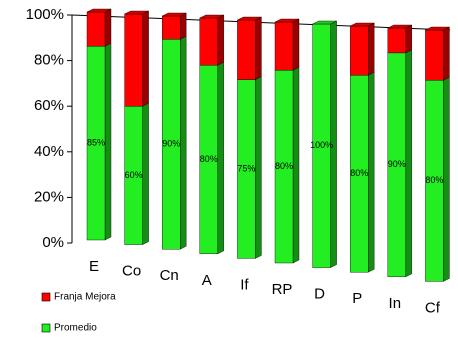  What do you see at coordinates (45, 14) in the screenshot?
I see `y-tick-label: 100%` at bounding box center [45, 14].